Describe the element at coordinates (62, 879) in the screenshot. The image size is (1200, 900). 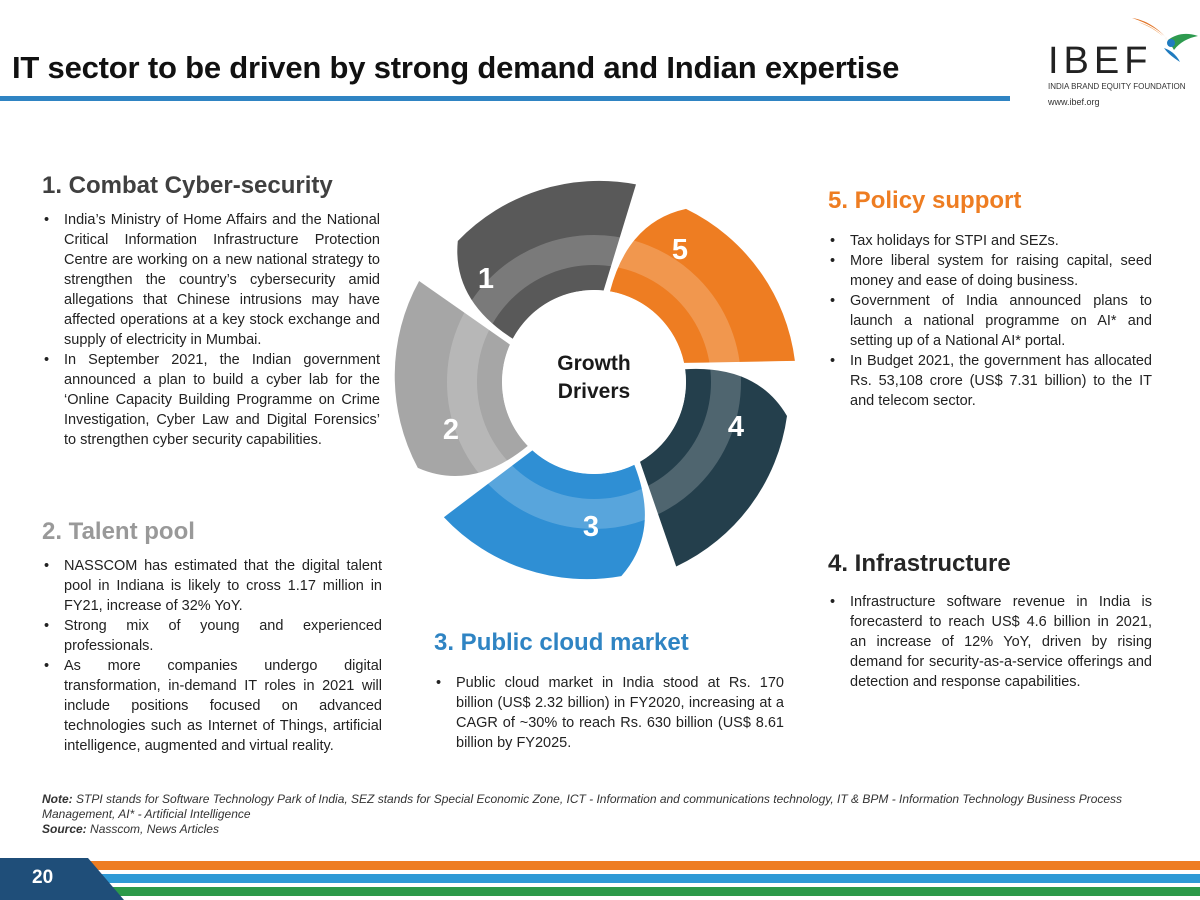
I see `page-number-badge` at that location.